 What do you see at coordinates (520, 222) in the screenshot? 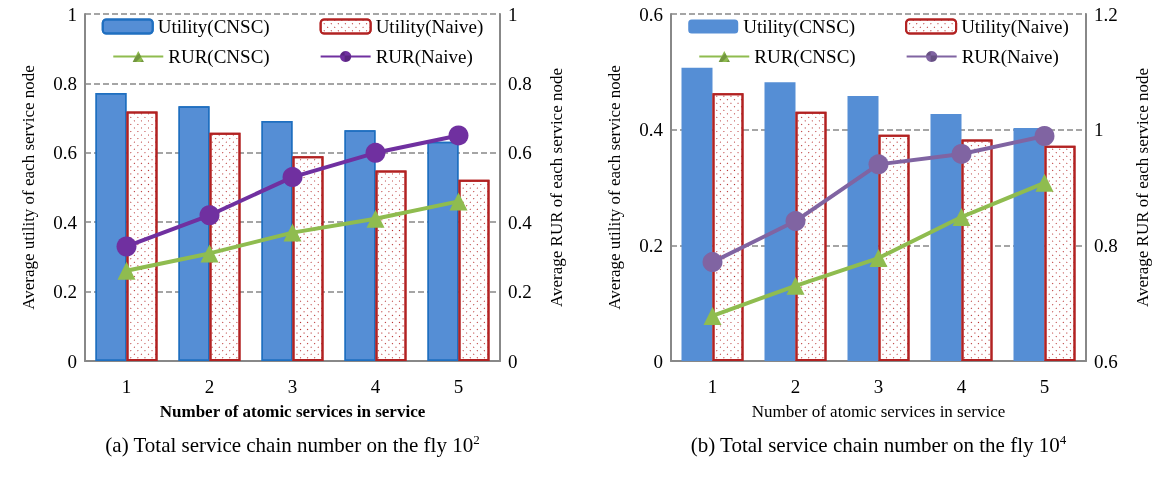
I see `y2-tick-label: 0.4` at bounding box center [520, 222].